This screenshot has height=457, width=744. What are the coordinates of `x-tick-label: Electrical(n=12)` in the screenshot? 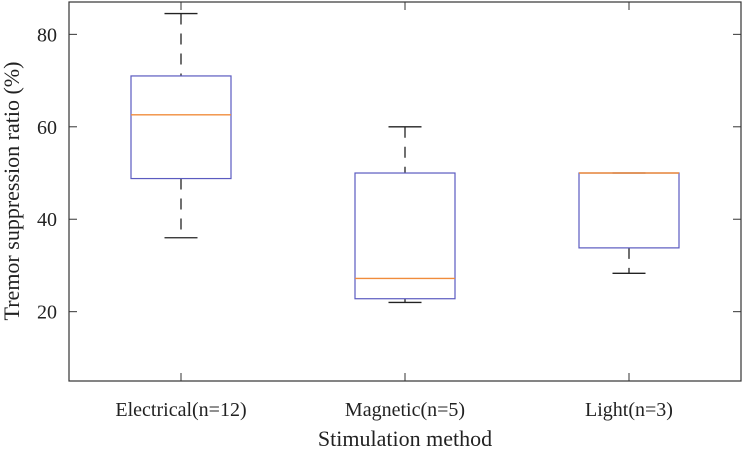 It's located at (180, 410).